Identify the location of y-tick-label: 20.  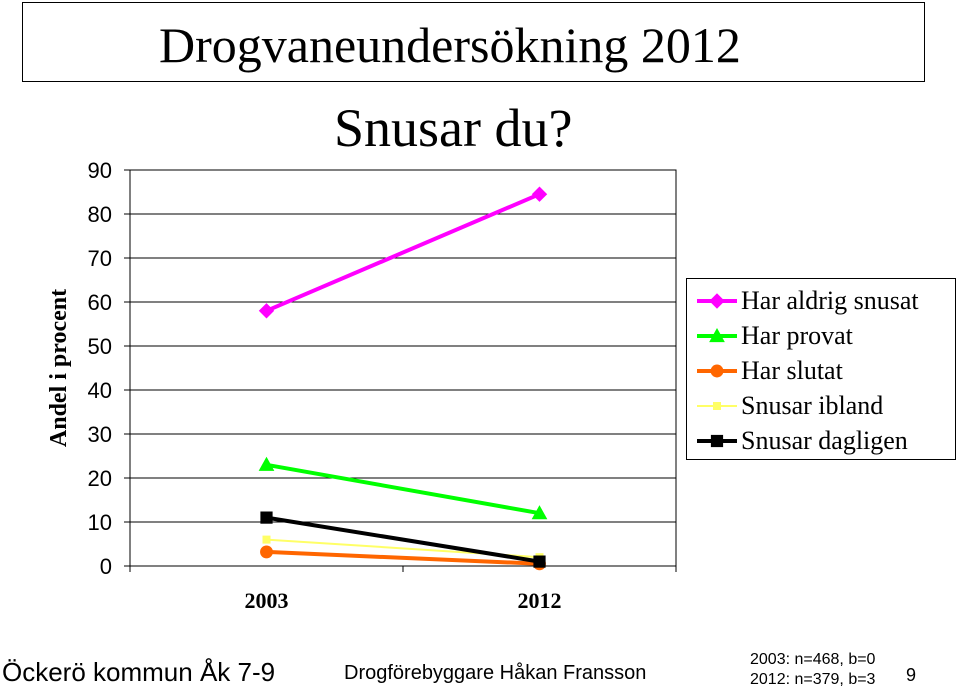
(100, 478).